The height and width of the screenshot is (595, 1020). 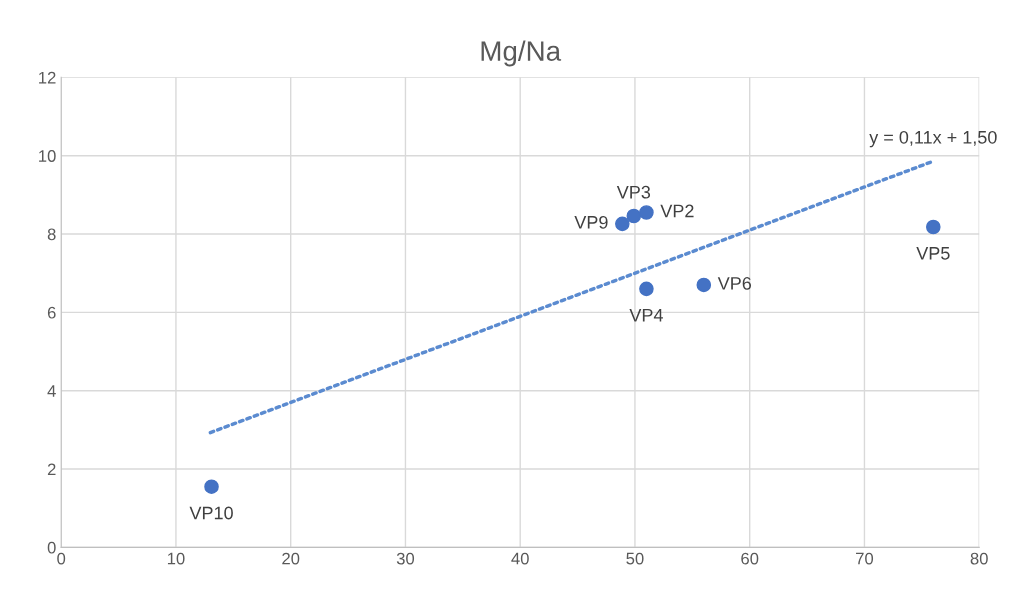 I want to click on chart-title: Mg/Na, so click(x=521, y=53).